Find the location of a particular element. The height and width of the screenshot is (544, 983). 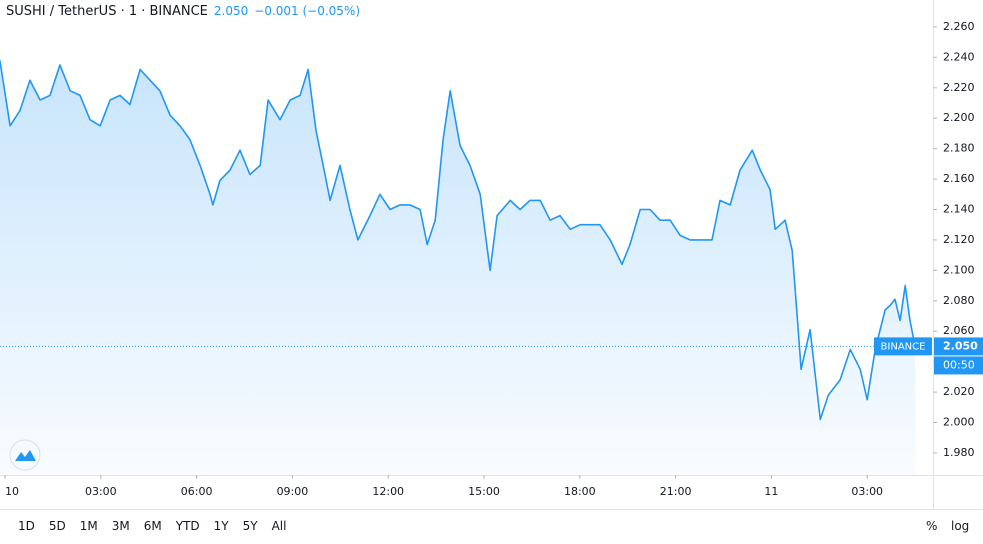

exchange-tag-label: BINANCE is located at coordinates (903, 346).